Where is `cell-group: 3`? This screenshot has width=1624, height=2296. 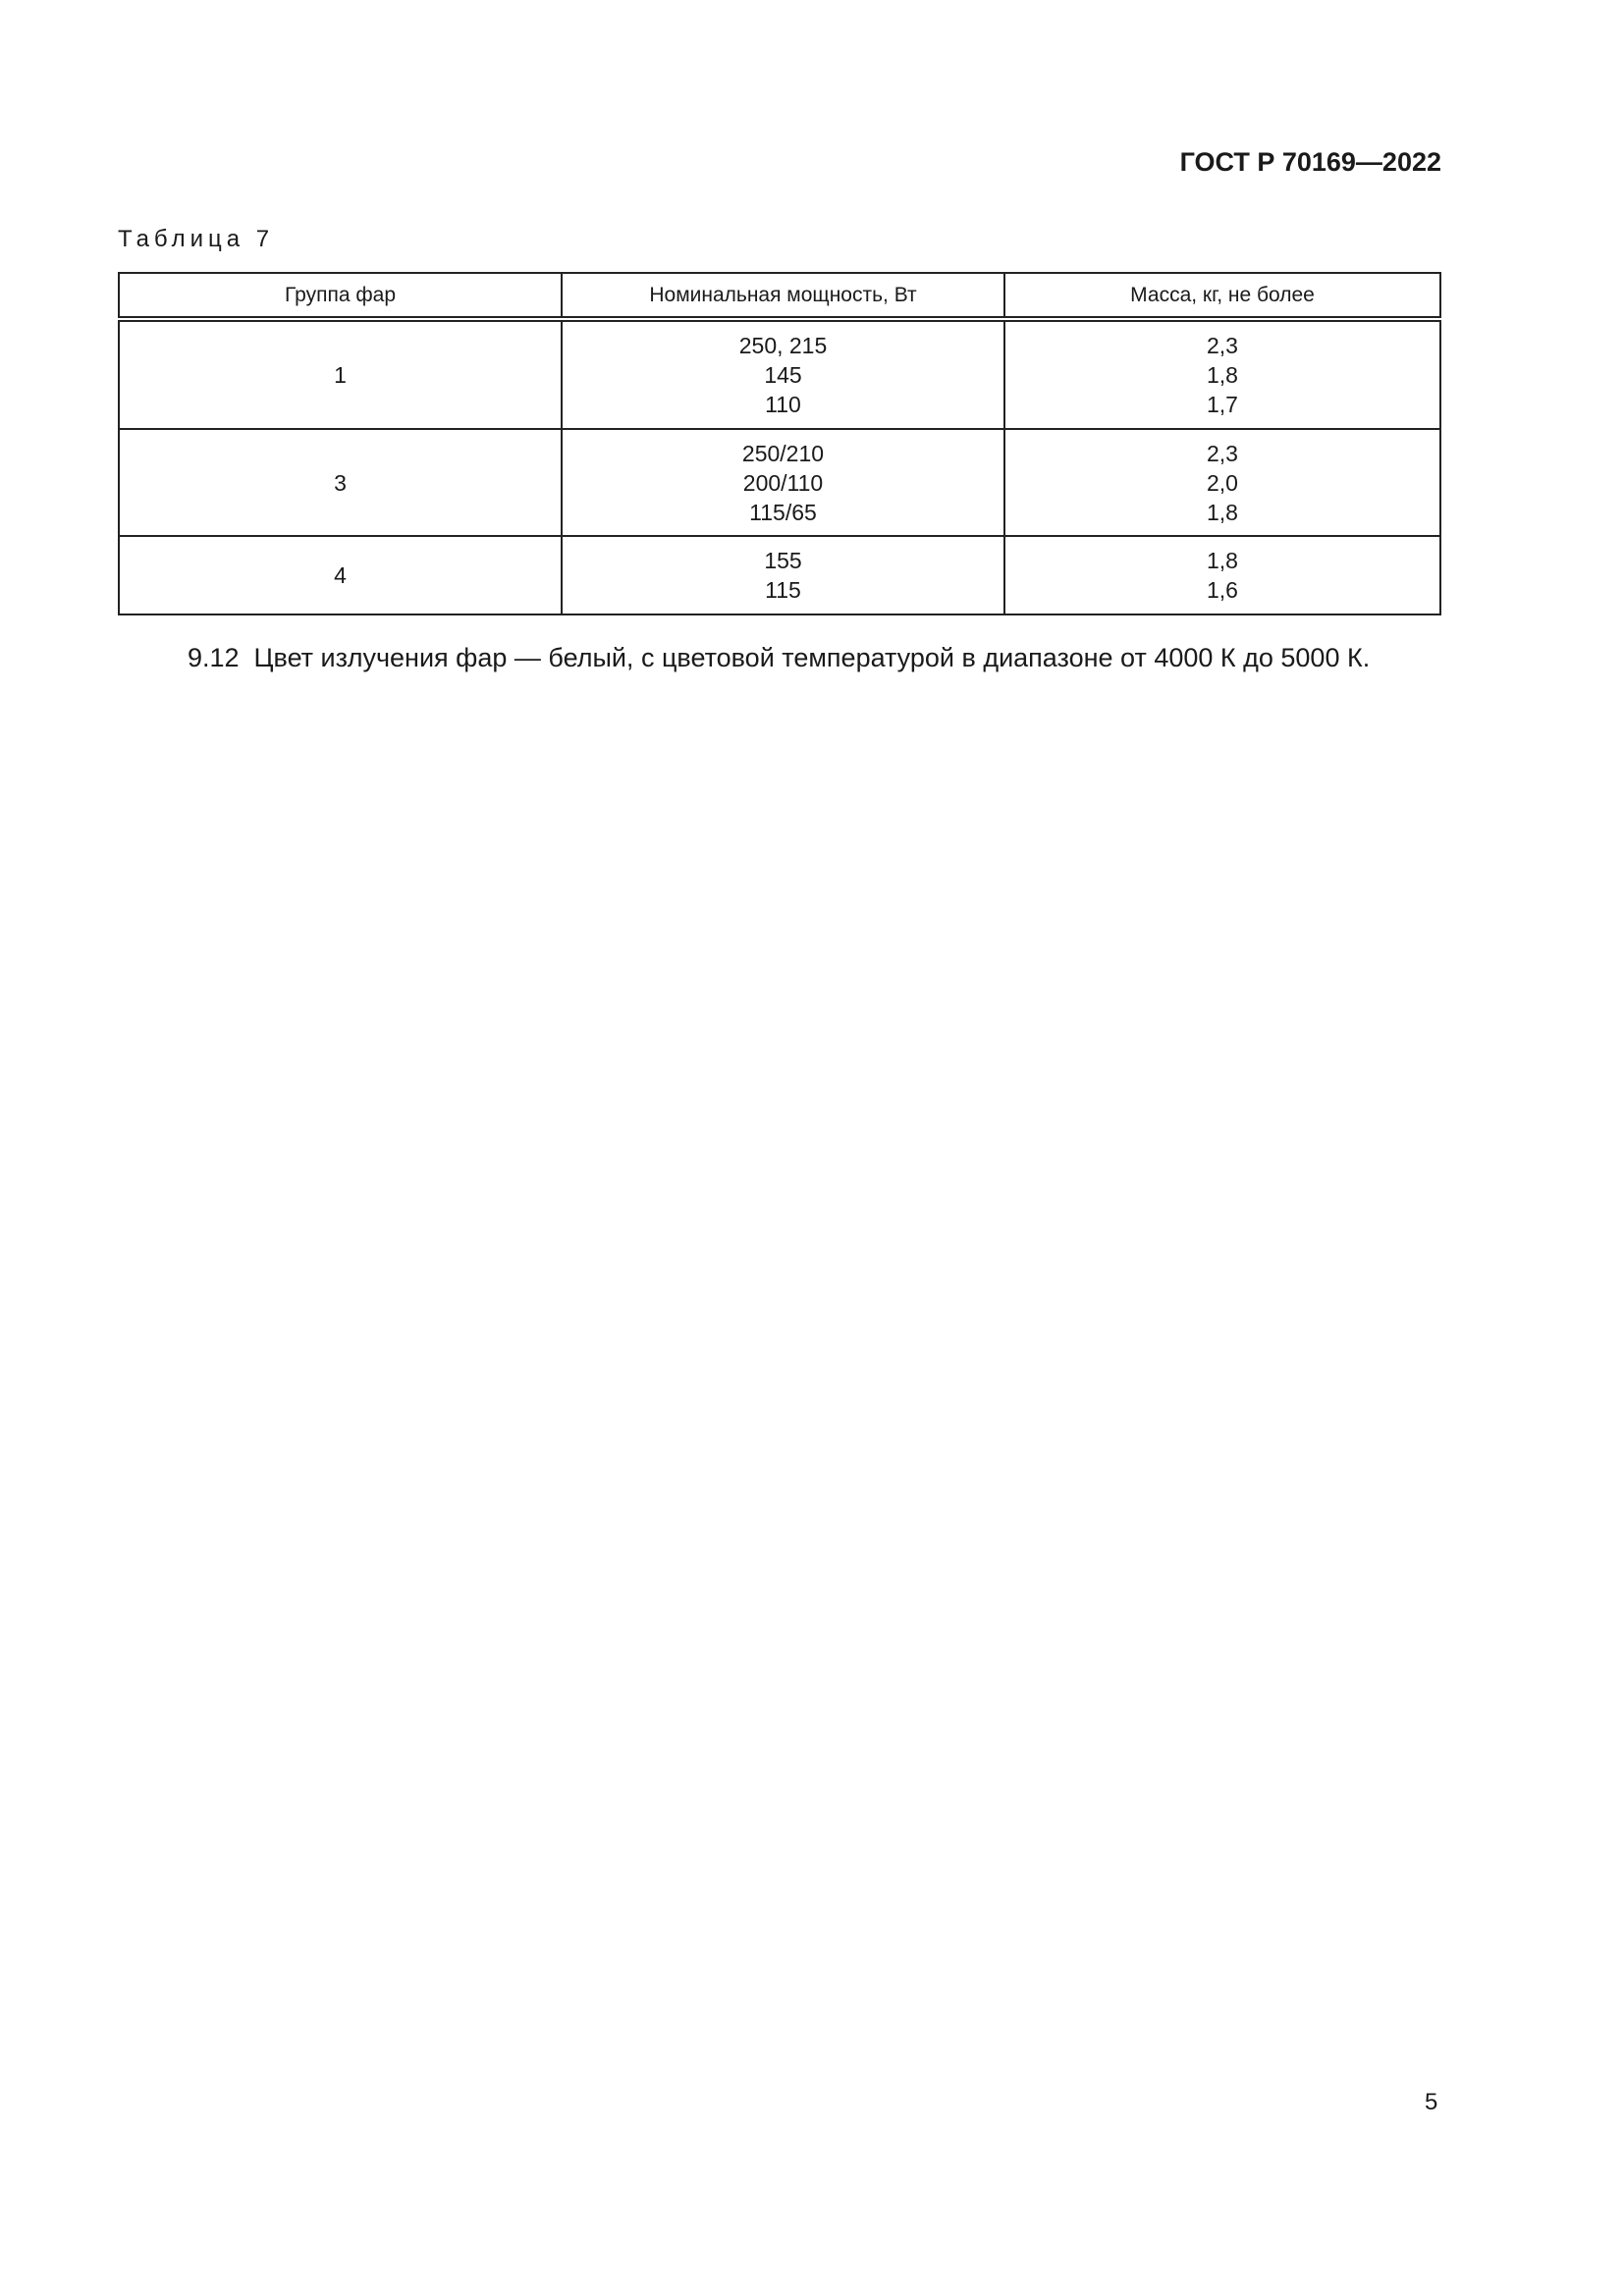
cell-group: 3 is located at coordinates (340, 483).